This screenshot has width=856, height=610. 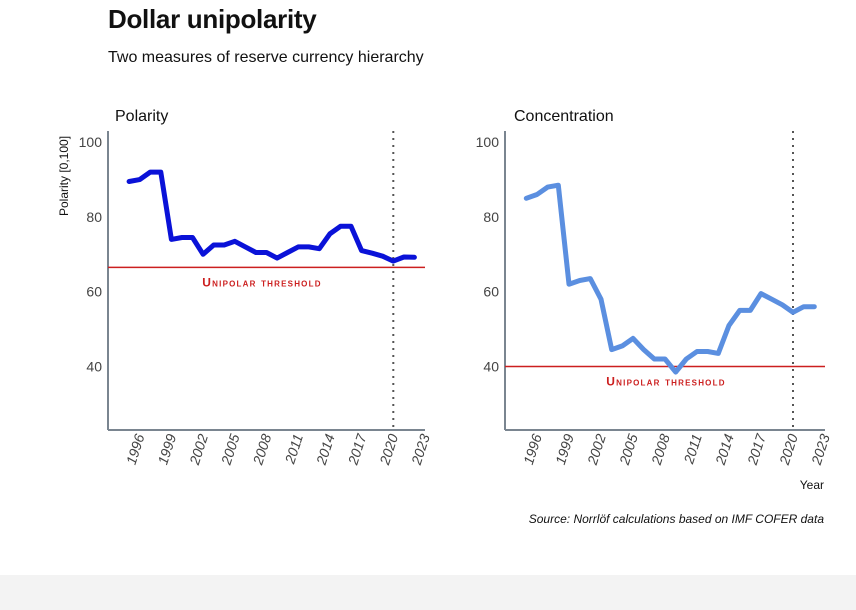 I want to click on panel-title: Polarity, so click(x=141, y=116).